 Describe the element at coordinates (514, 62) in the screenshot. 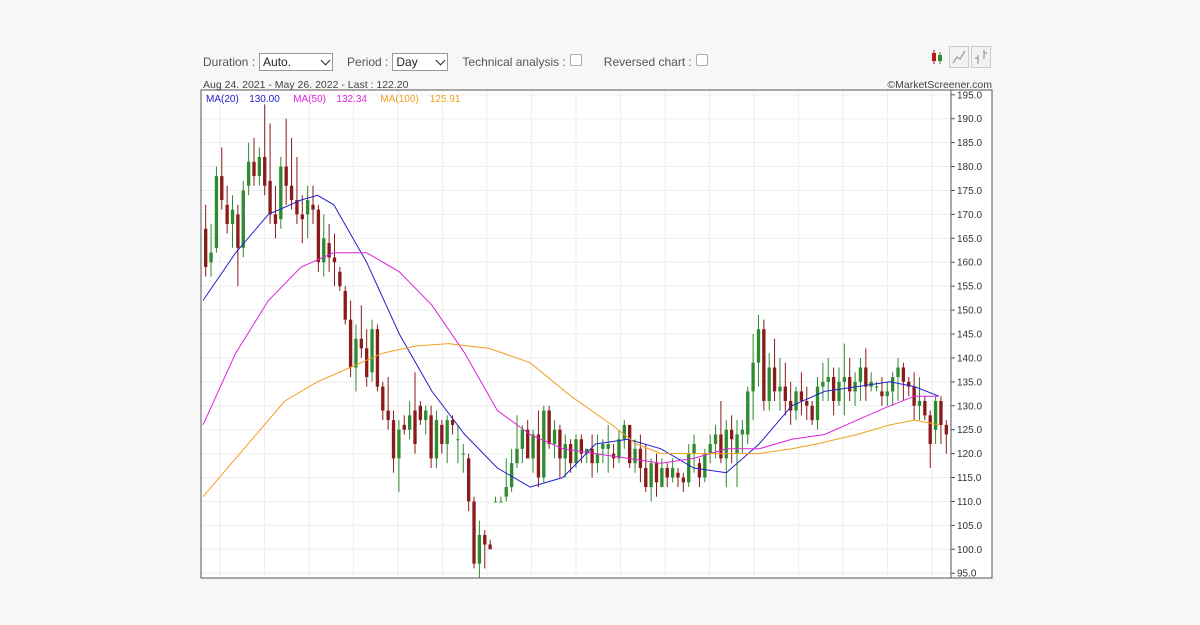

I see `technical-analysis-label: Technical analysis :` at that location.